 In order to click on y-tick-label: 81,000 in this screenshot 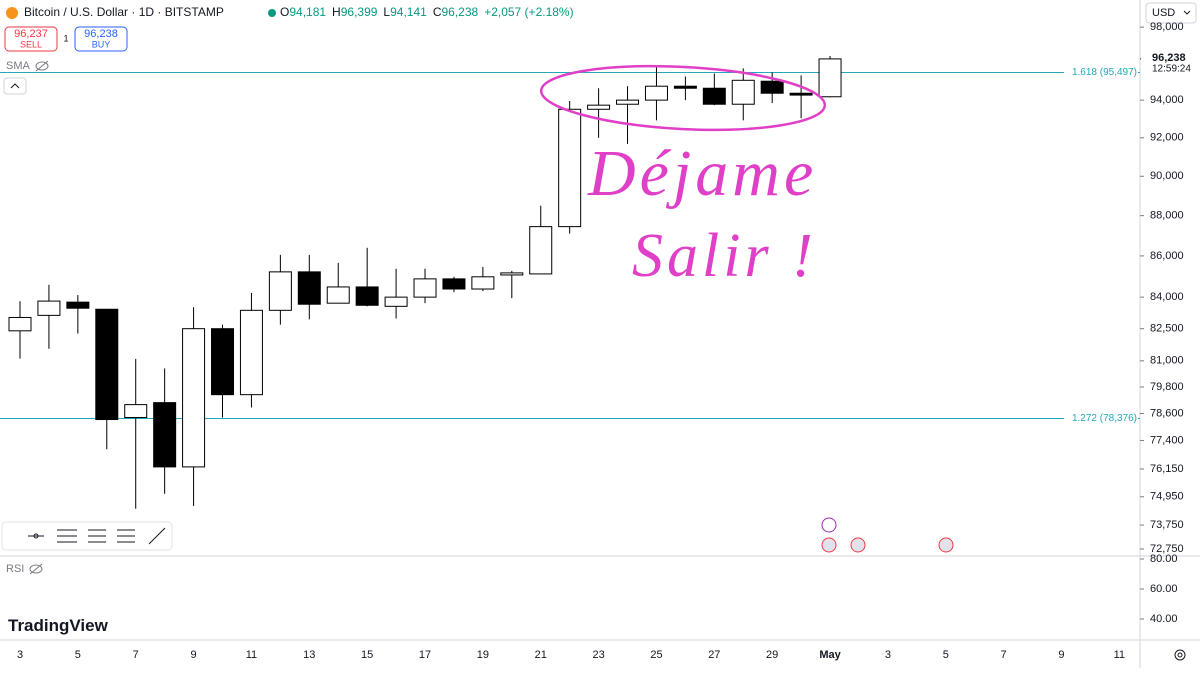, I will do `click(1167, 361)`.